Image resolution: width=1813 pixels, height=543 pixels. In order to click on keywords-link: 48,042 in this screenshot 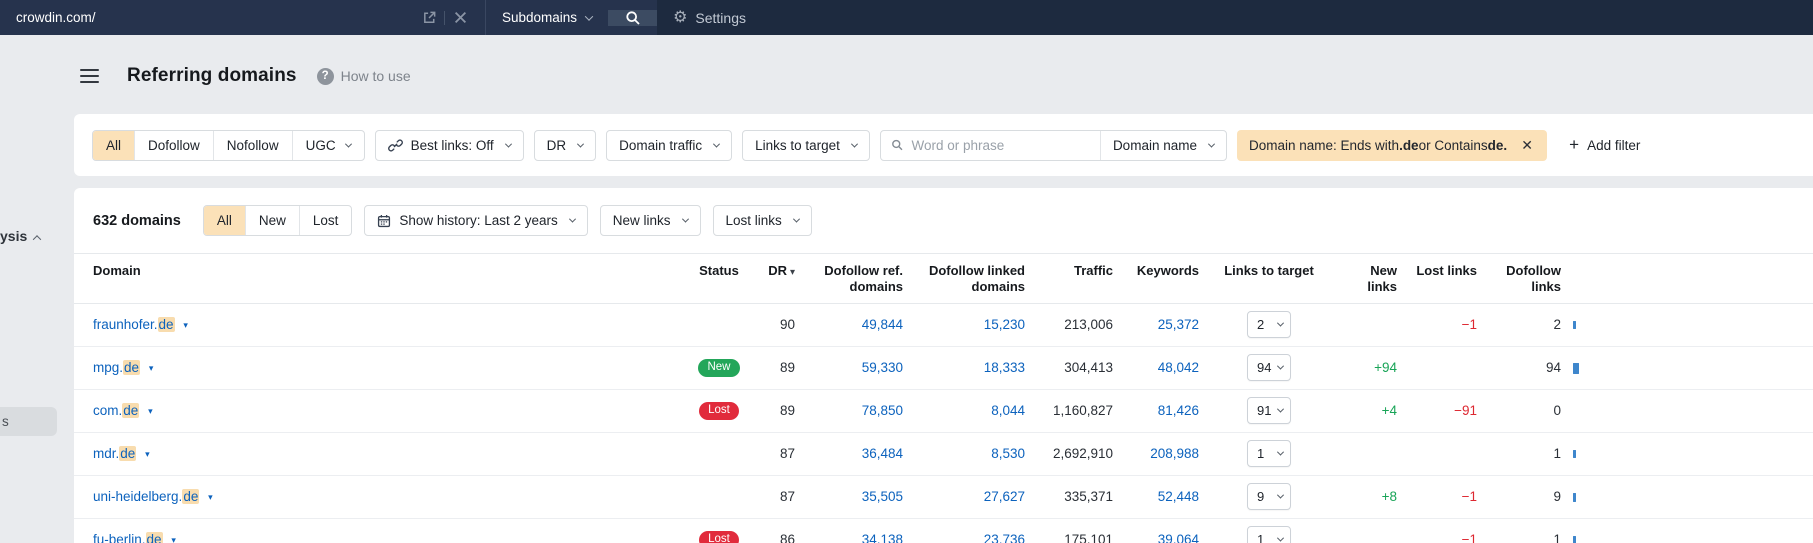, I will do `click(1178, 367)`.